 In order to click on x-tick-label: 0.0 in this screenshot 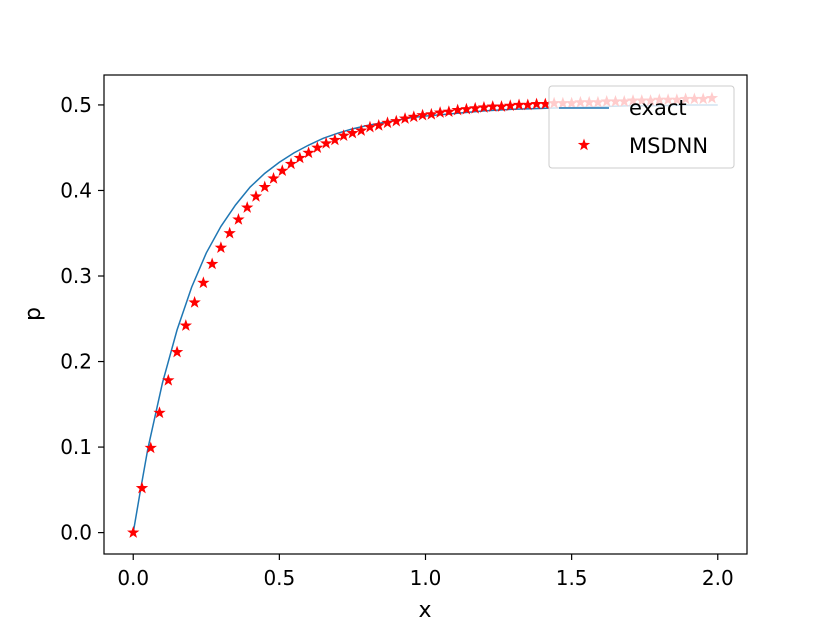, I will do `click(133, 578)`.